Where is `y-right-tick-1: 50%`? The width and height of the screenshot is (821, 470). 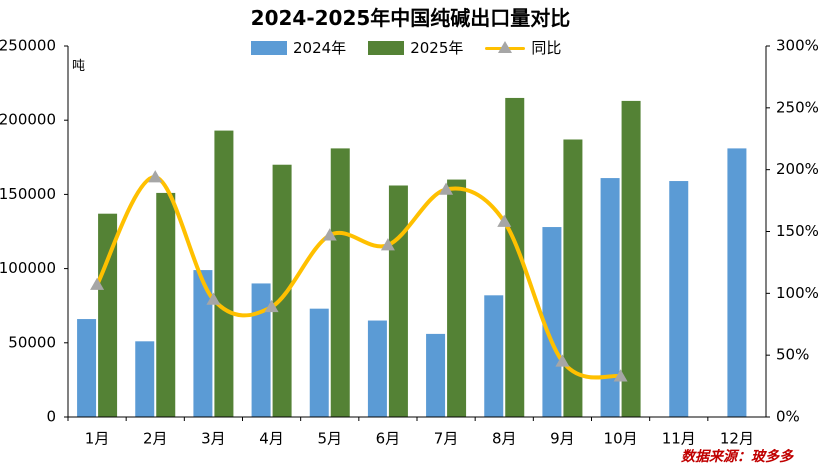 y-right-tick-1: 50% is located at coordinates (792, 355).